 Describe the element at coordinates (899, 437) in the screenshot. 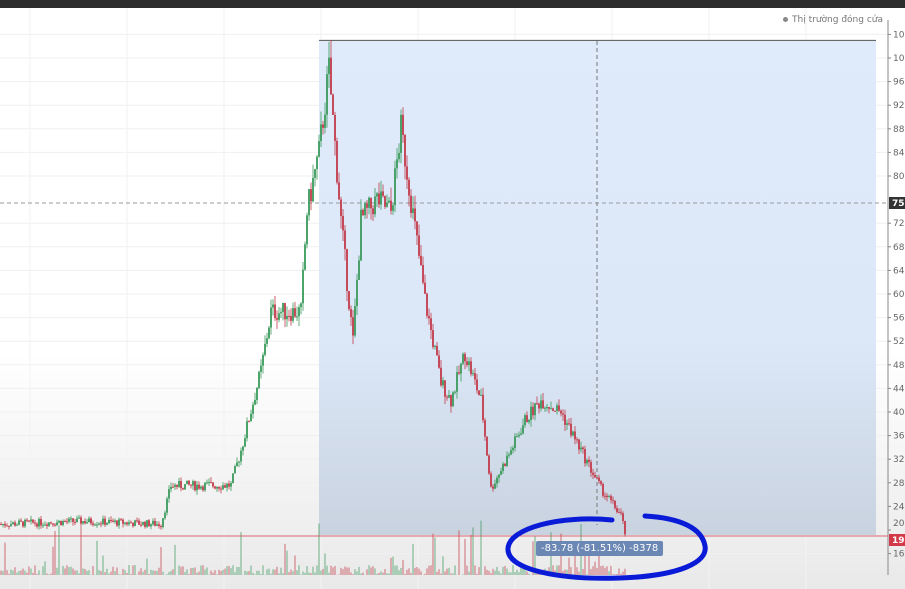

I see `y-tick-label: 36` at that location.